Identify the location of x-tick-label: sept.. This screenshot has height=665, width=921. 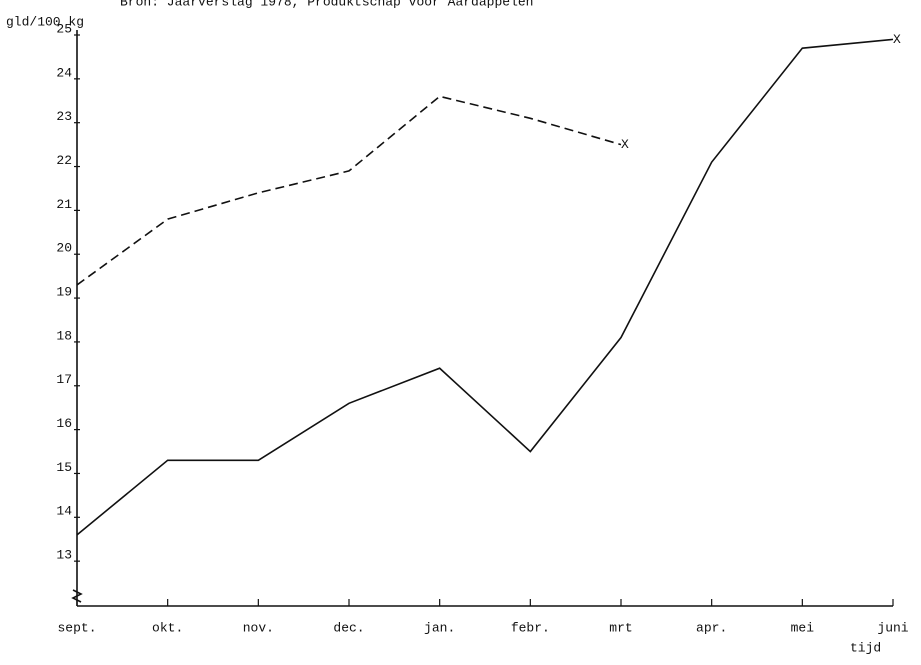
(76, 627).